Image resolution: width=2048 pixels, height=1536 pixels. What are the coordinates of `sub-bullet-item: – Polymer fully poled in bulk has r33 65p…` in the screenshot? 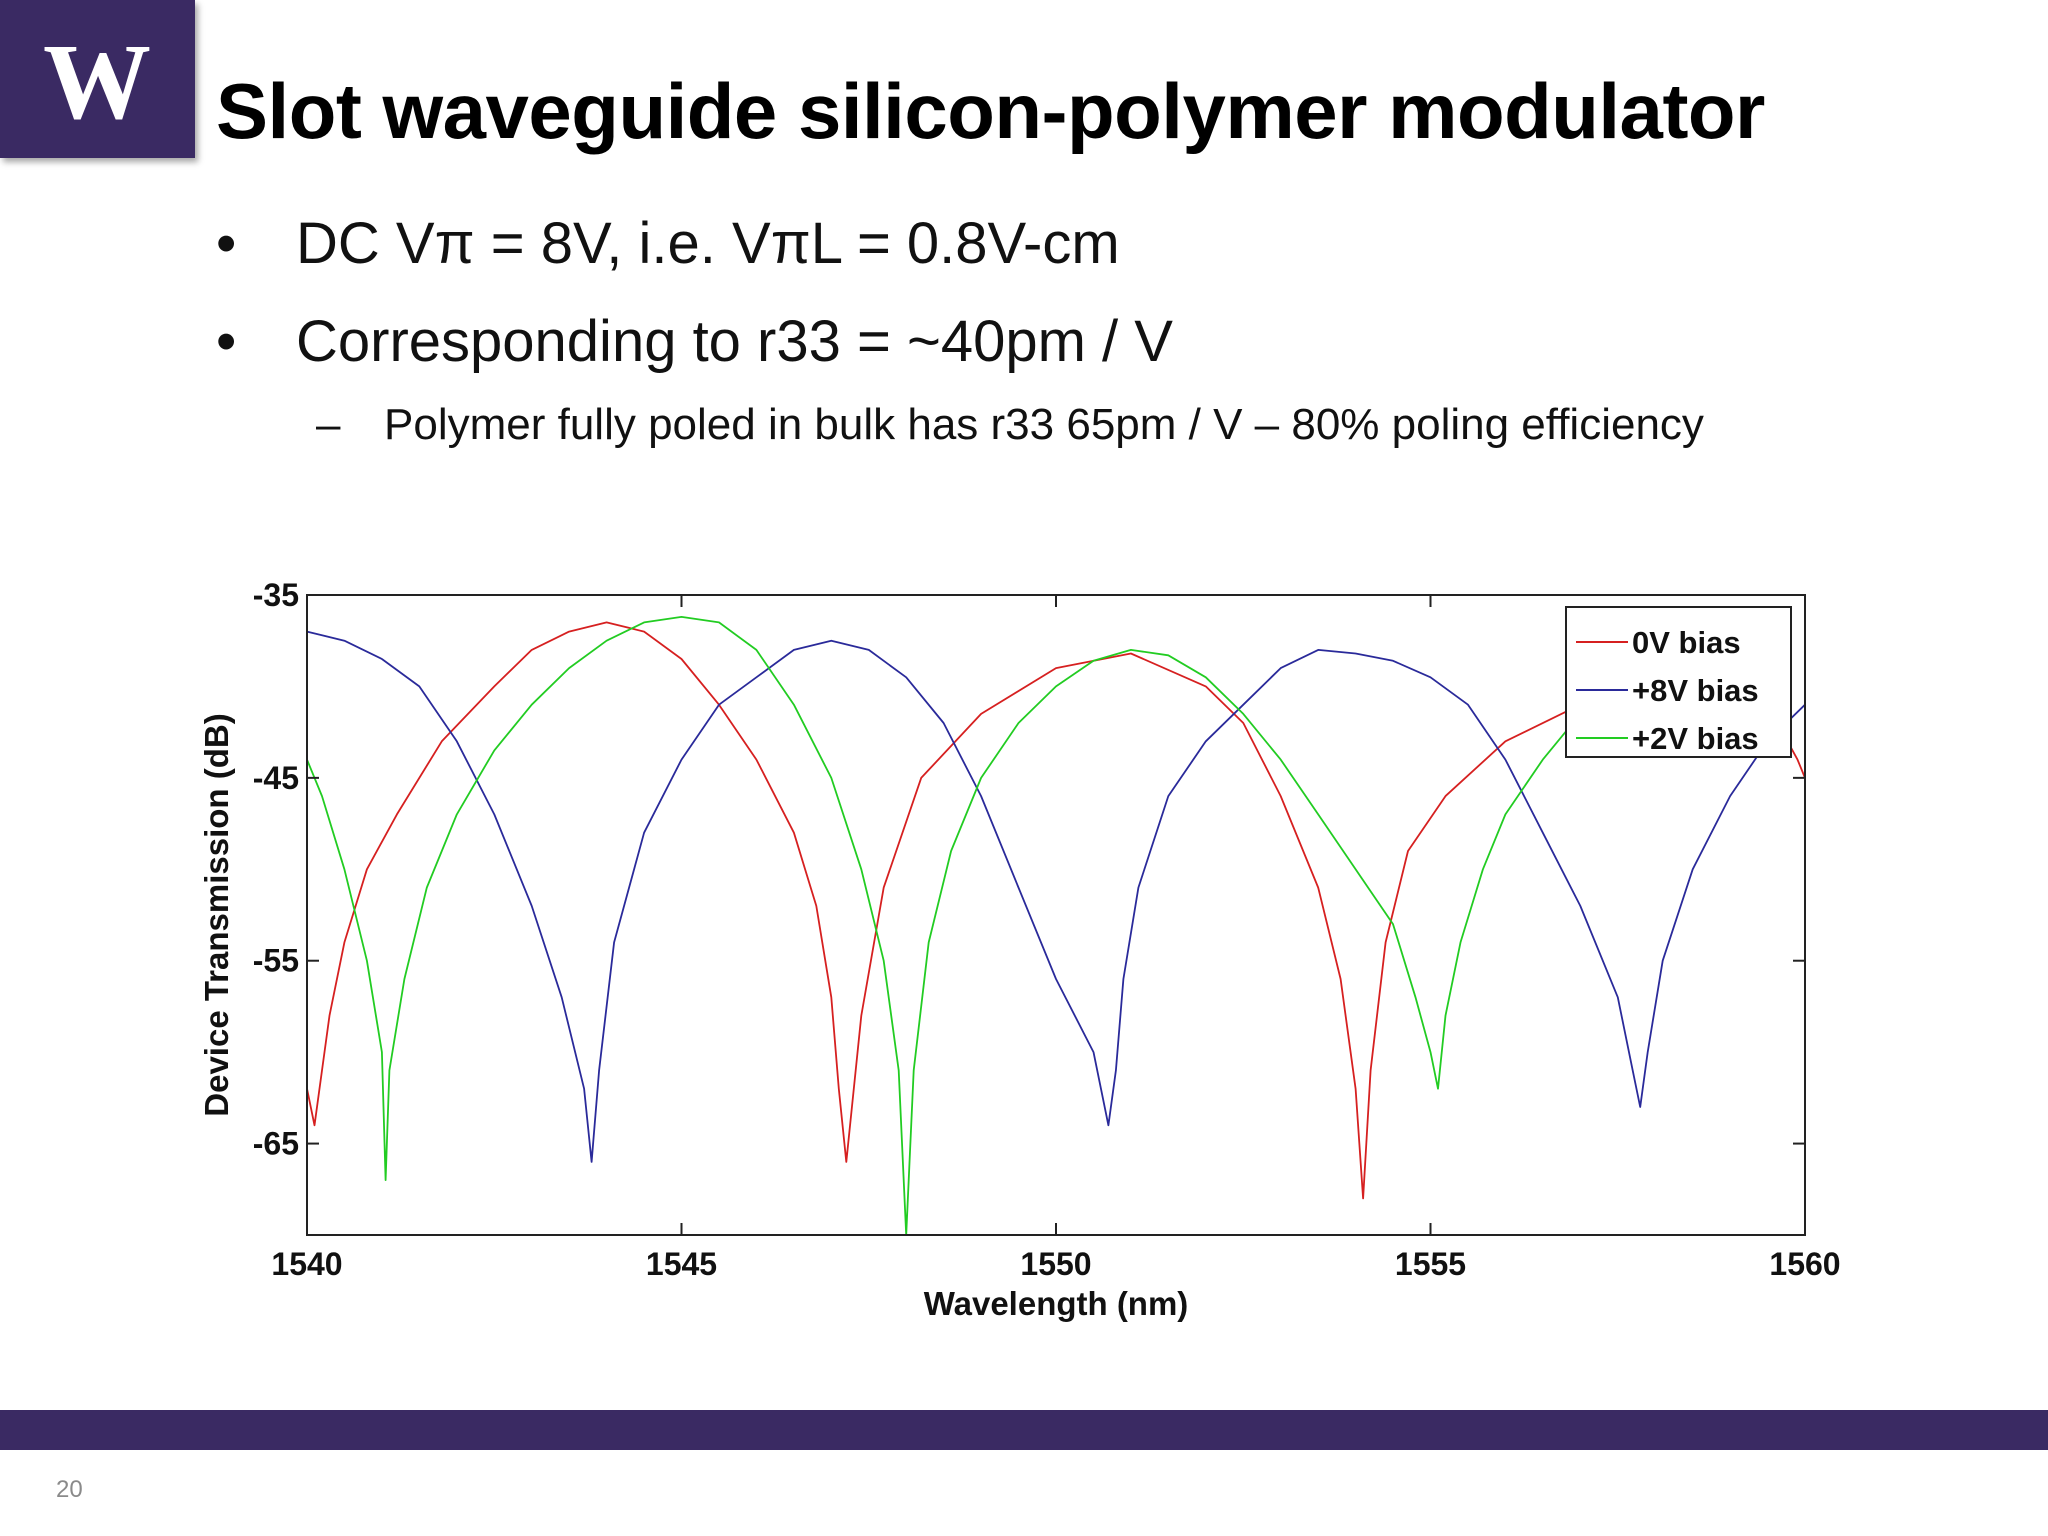 It's located at (1010, 425).